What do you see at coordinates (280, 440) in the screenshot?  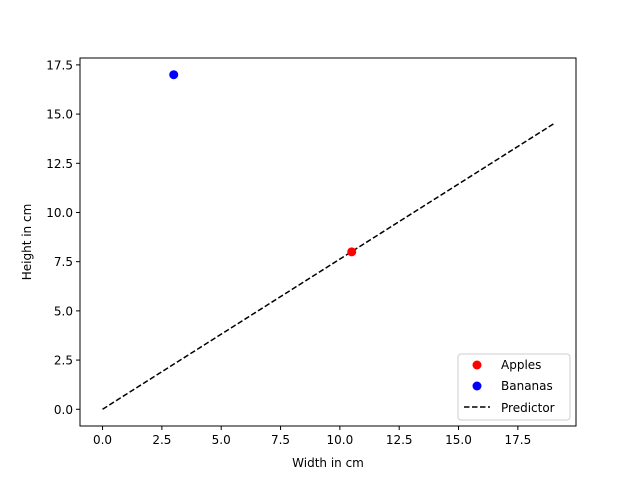 I see `x-tick-label: 7.5` at bounding box center [280, 440].